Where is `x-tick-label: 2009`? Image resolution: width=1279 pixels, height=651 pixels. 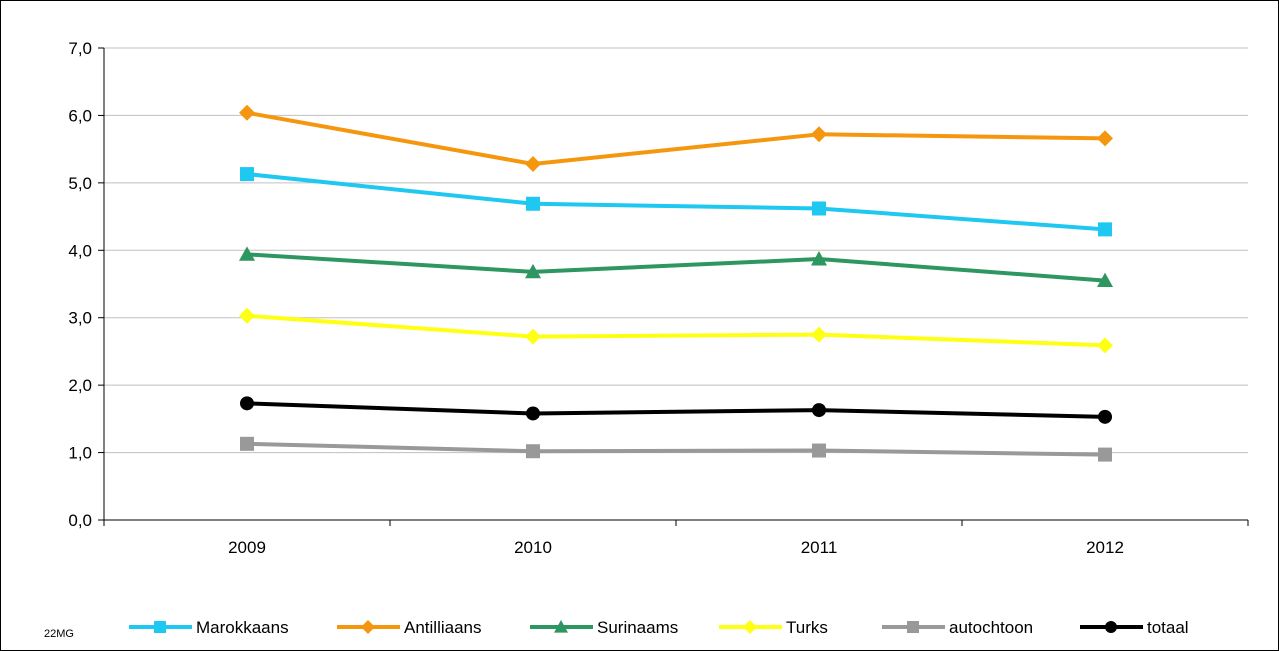
x-tick-label: 2009 is located at coordinates (247, 547).